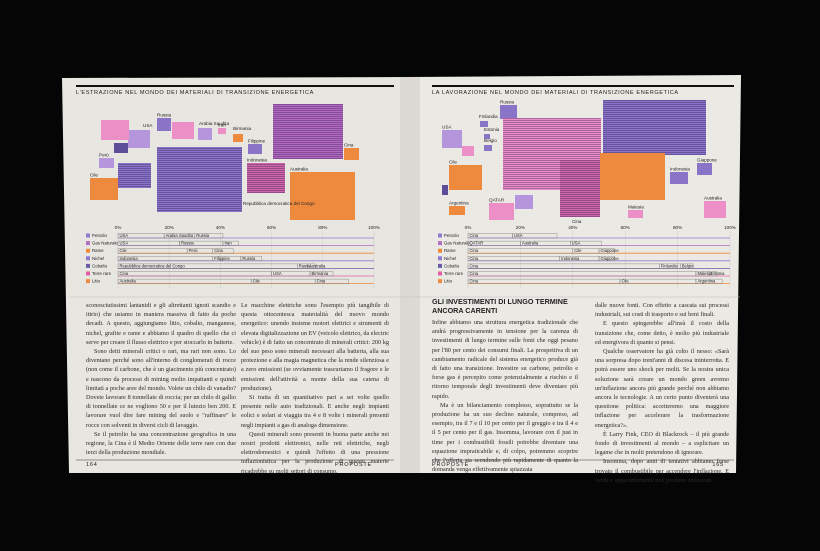  I want to click on block-label: Cile, so click(453, 162).